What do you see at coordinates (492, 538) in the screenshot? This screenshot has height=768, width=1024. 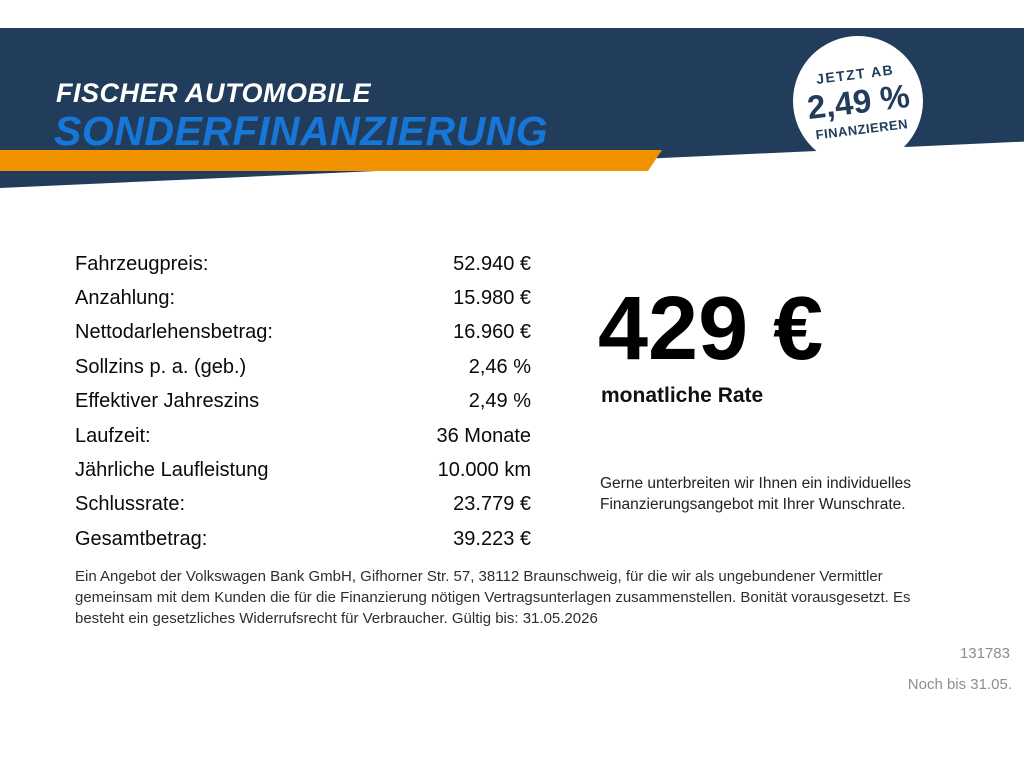 I see `finance-value: 39.223 €` at bounding box center [492, 538].